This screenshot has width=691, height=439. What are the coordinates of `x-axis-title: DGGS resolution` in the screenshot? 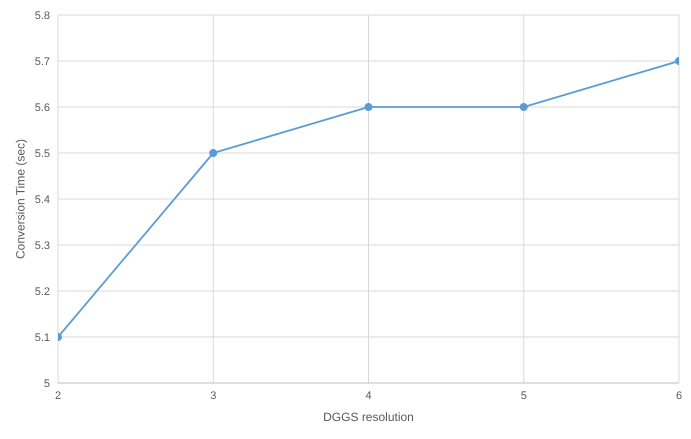 It's located at (368, 417).